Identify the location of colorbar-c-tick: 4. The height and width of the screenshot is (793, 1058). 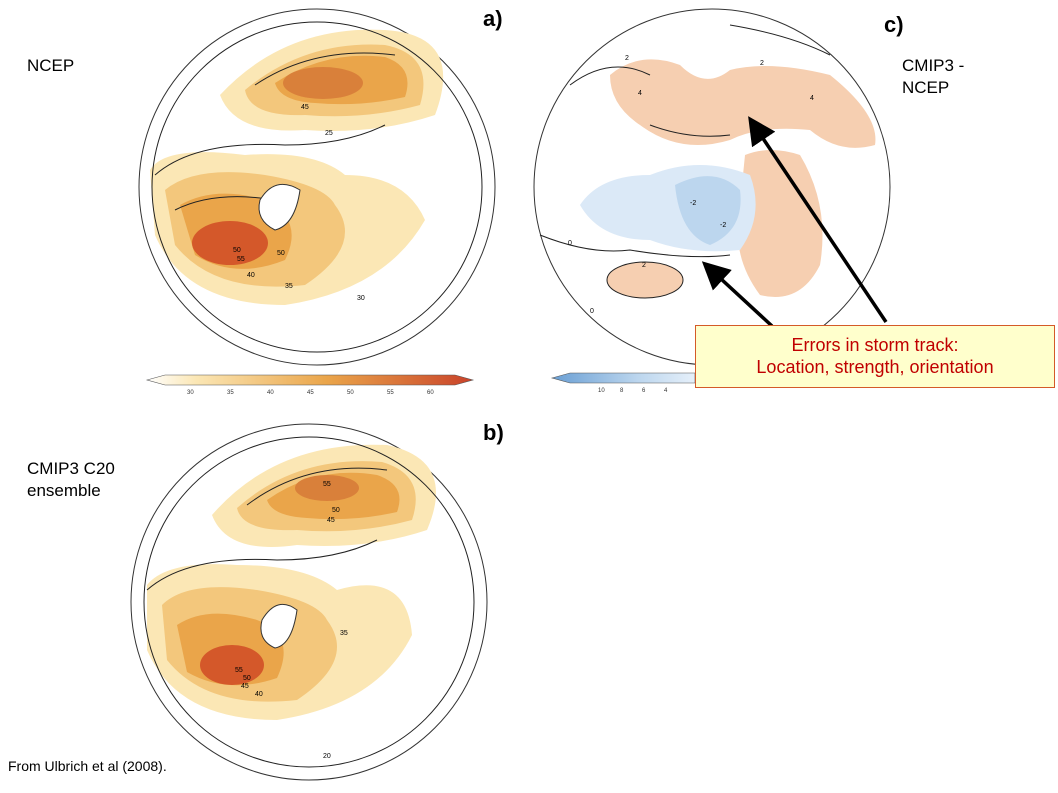
(666, 391).